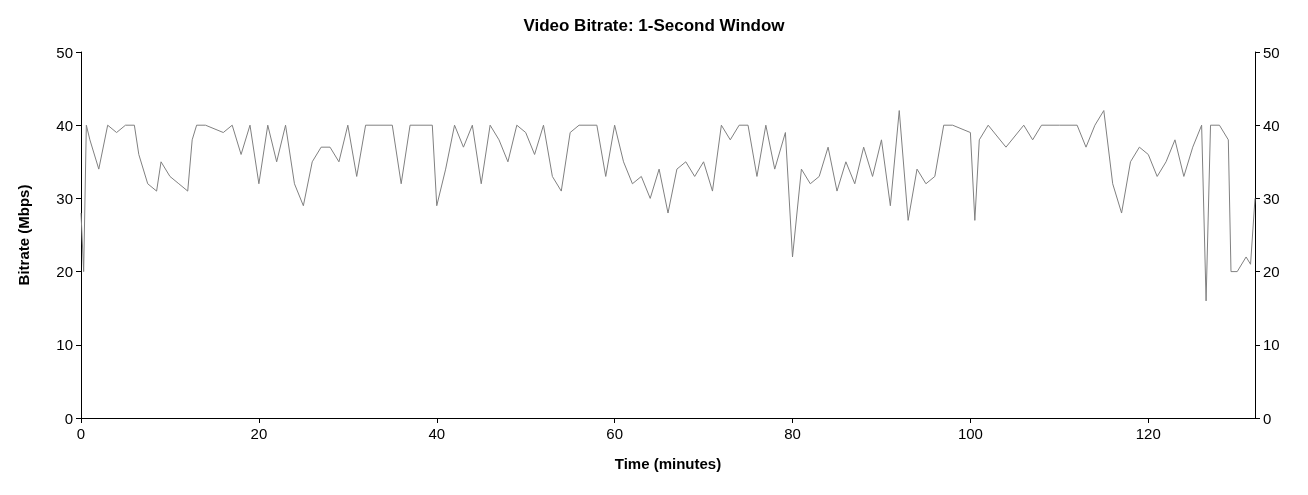  Describe the element at coordinates (68, 418) in the screenshot. I see `y-tick-label: 0` at that location.